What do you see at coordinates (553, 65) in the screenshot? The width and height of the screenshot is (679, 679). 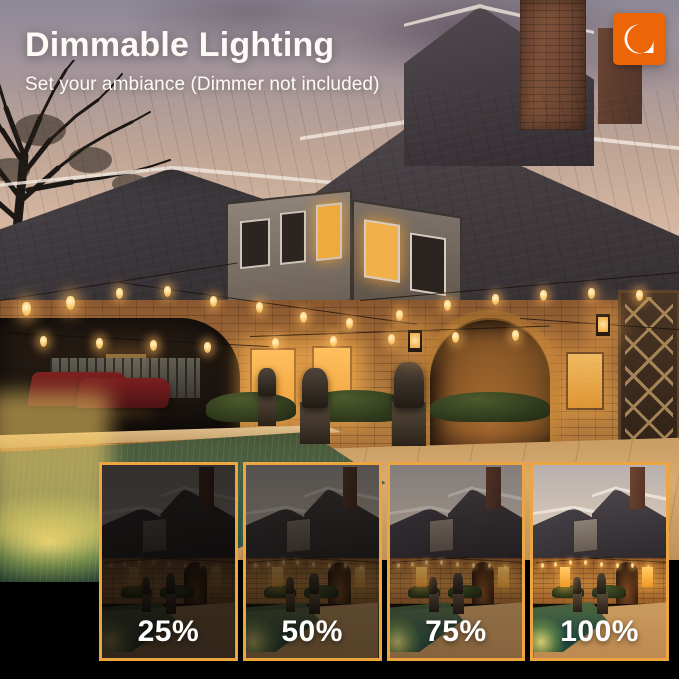 I see `brick-chimney` at bounding box center [553, 65].